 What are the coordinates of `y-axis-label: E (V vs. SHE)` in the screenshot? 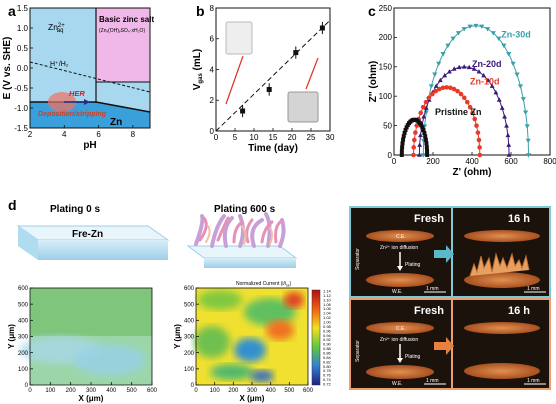 It's located at (7, 68).